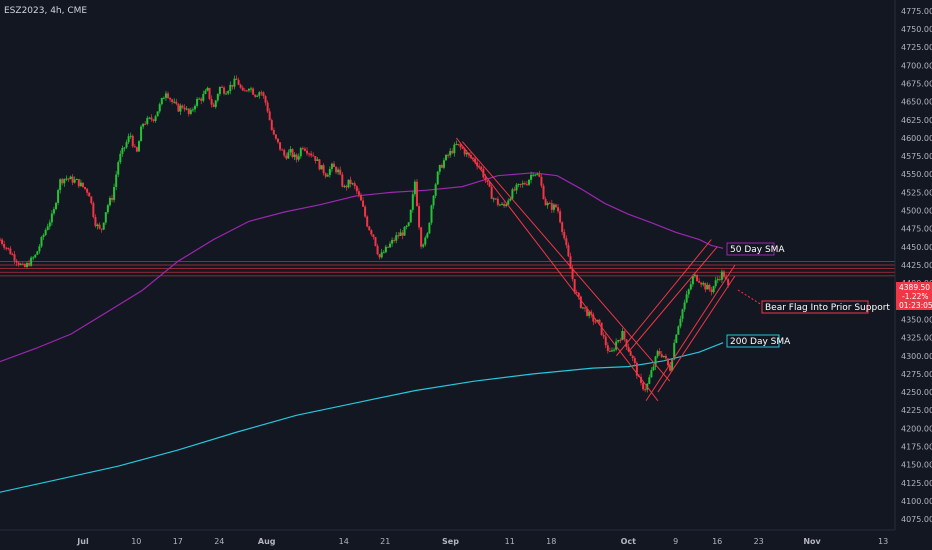  I want to click on last-price-change: -1.22%, so click(915, 296).